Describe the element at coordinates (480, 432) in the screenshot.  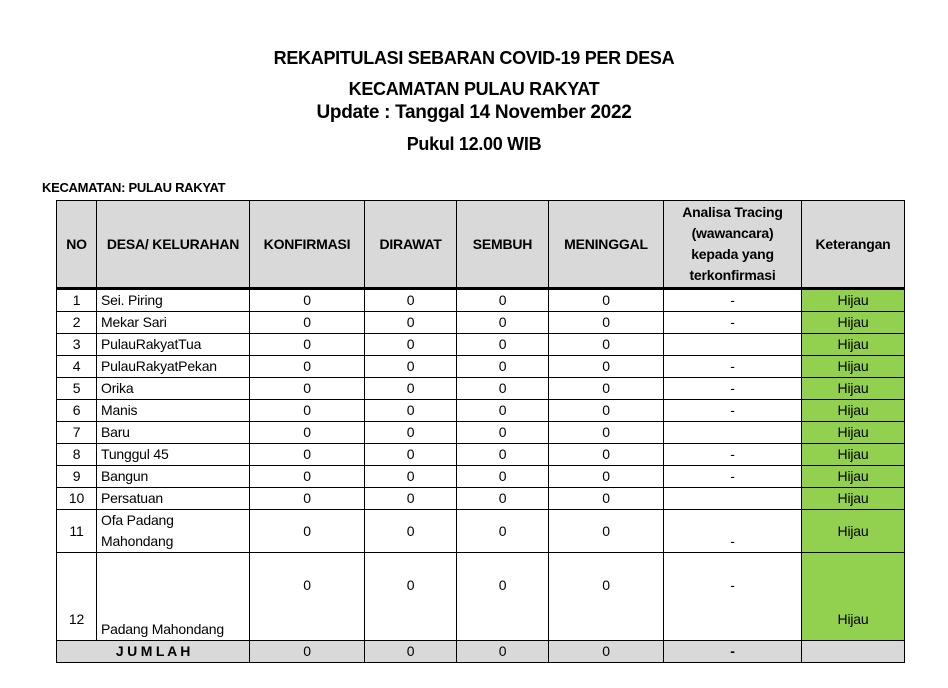
I see `table-row: 7 Baru 0 0 0 0 Hijau` at that location.